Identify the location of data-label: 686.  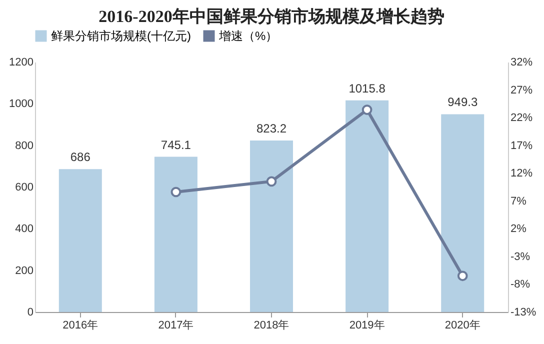
(80, 157).